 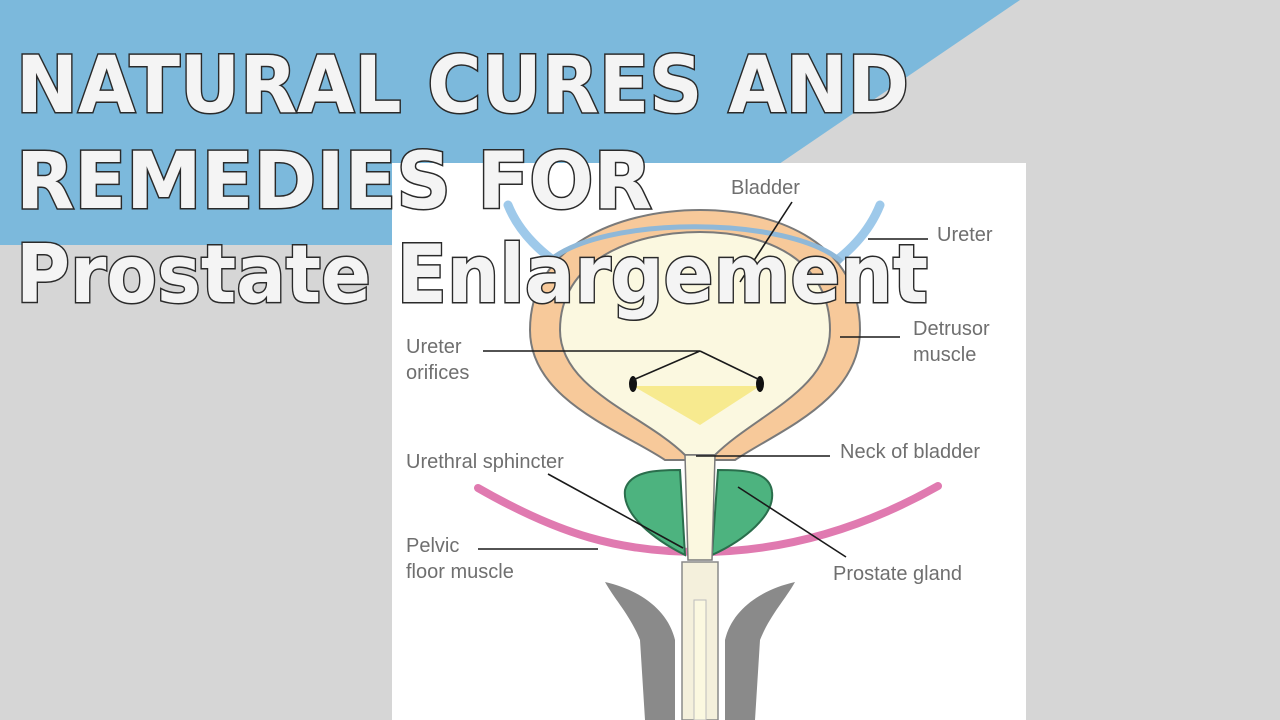 I want to click on urethra-upper, so click(x=700, y=507).